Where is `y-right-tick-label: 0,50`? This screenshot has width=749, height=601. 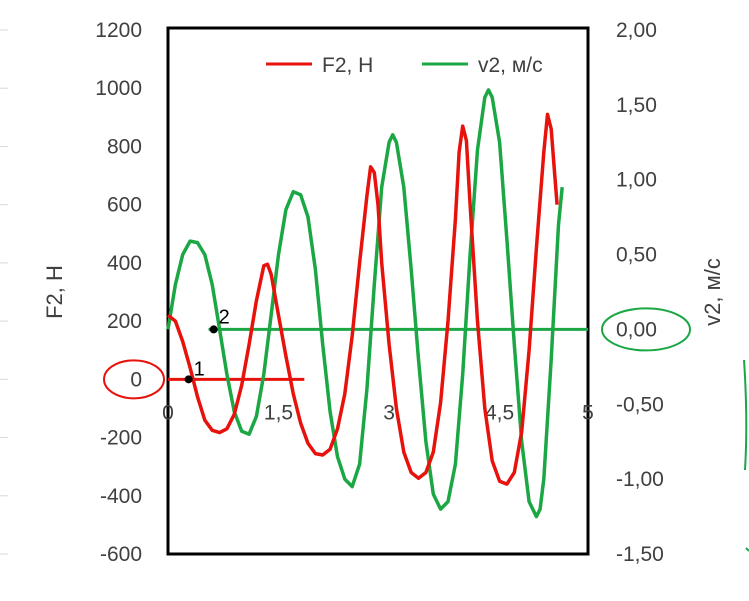 y-right-tick-label: 0,50 is located at coordinates (636, 255).